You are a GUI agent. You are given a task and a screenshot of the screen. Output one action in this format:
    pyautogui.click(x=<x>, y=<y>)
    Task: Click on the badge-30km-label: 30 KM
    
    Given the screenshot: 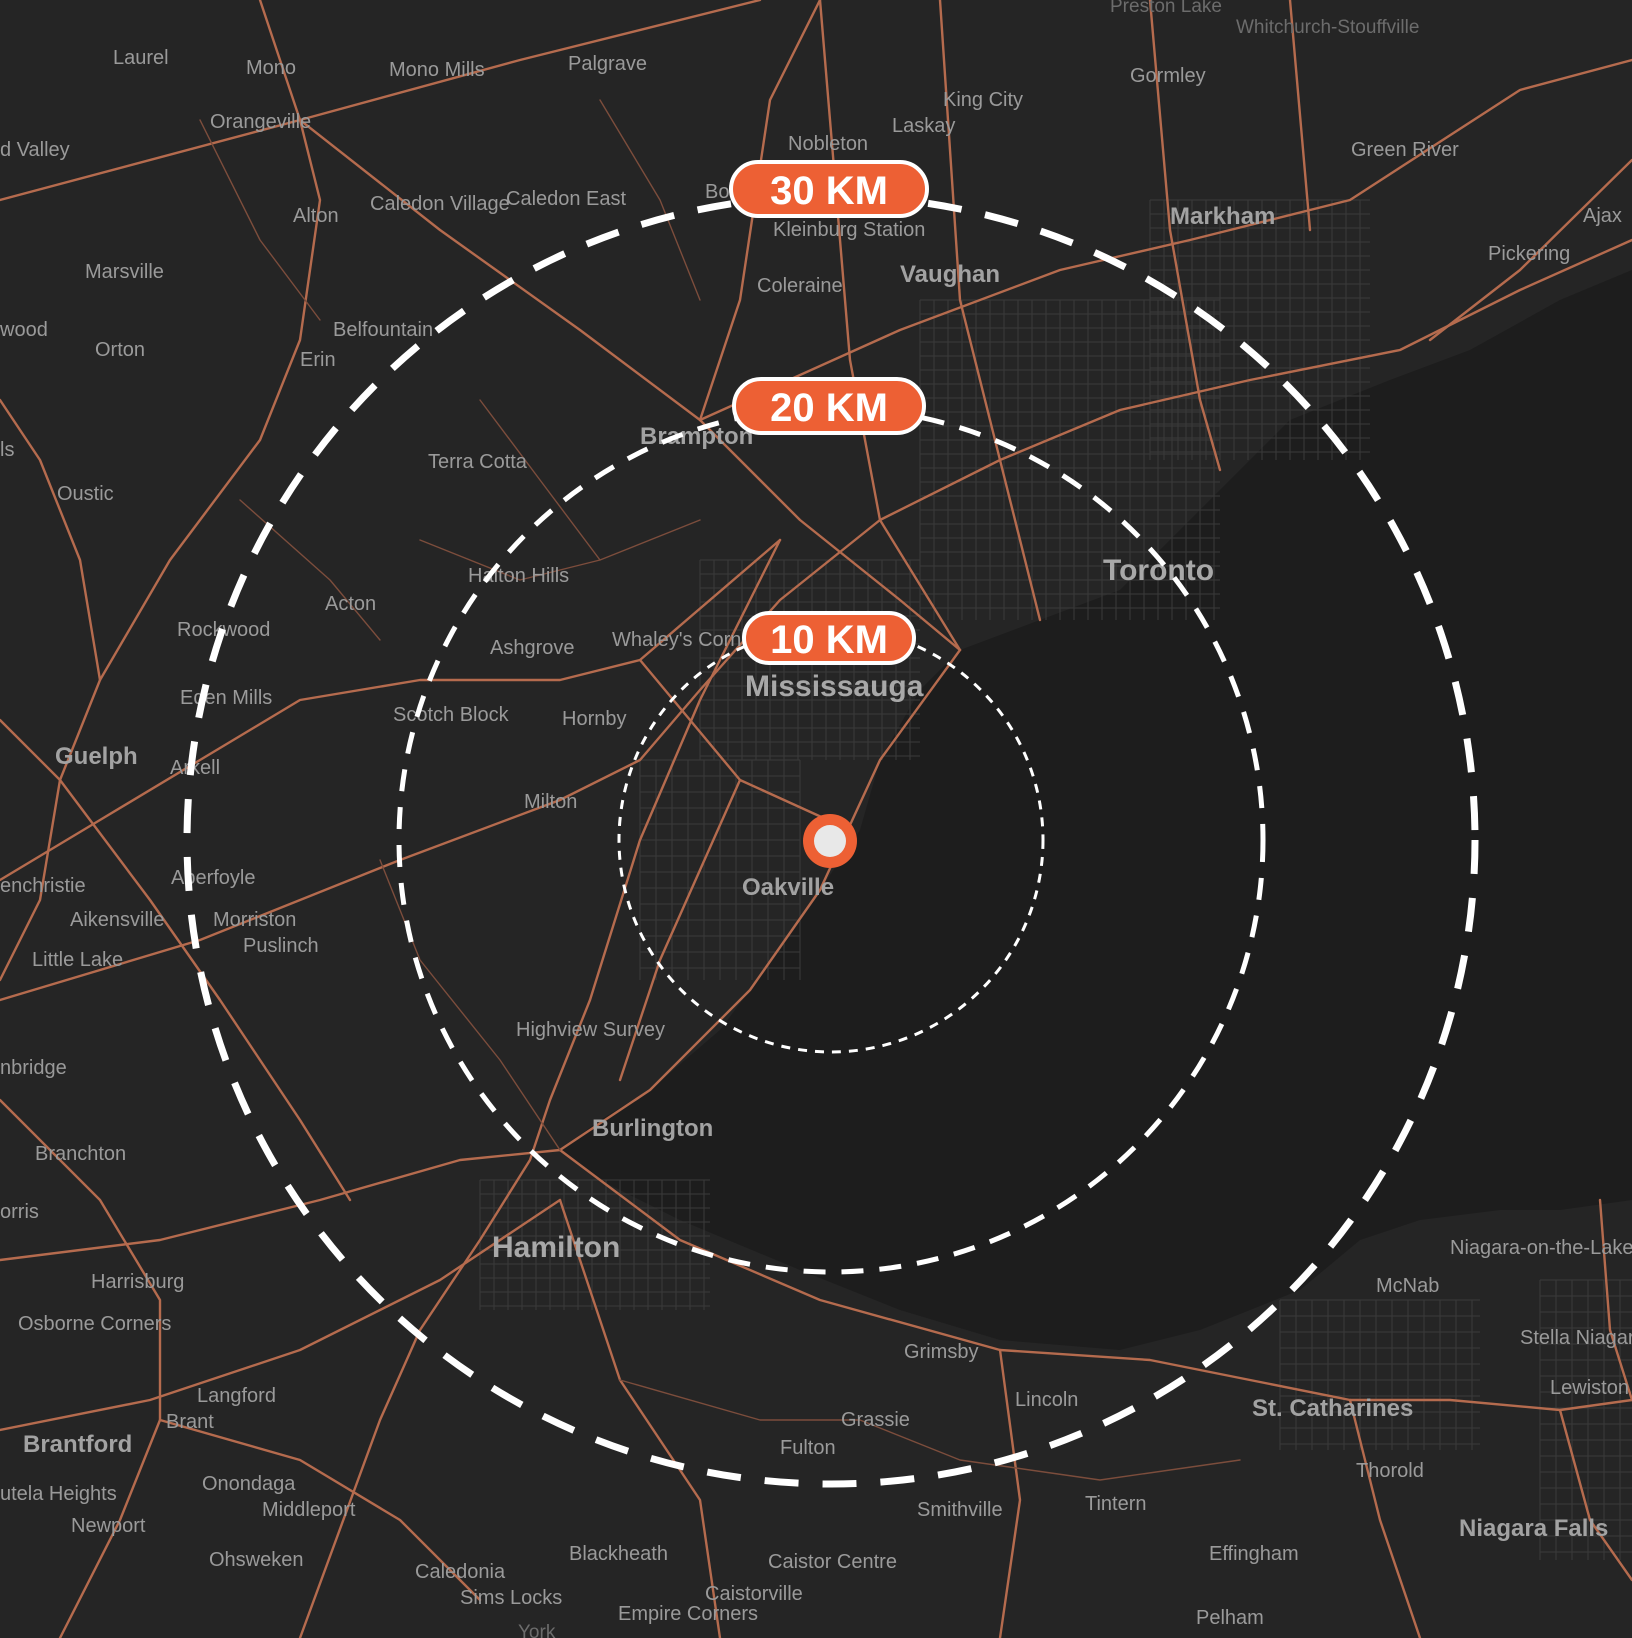 What is the action you would take?
    pyautogui.click(x=829, y=191)
    